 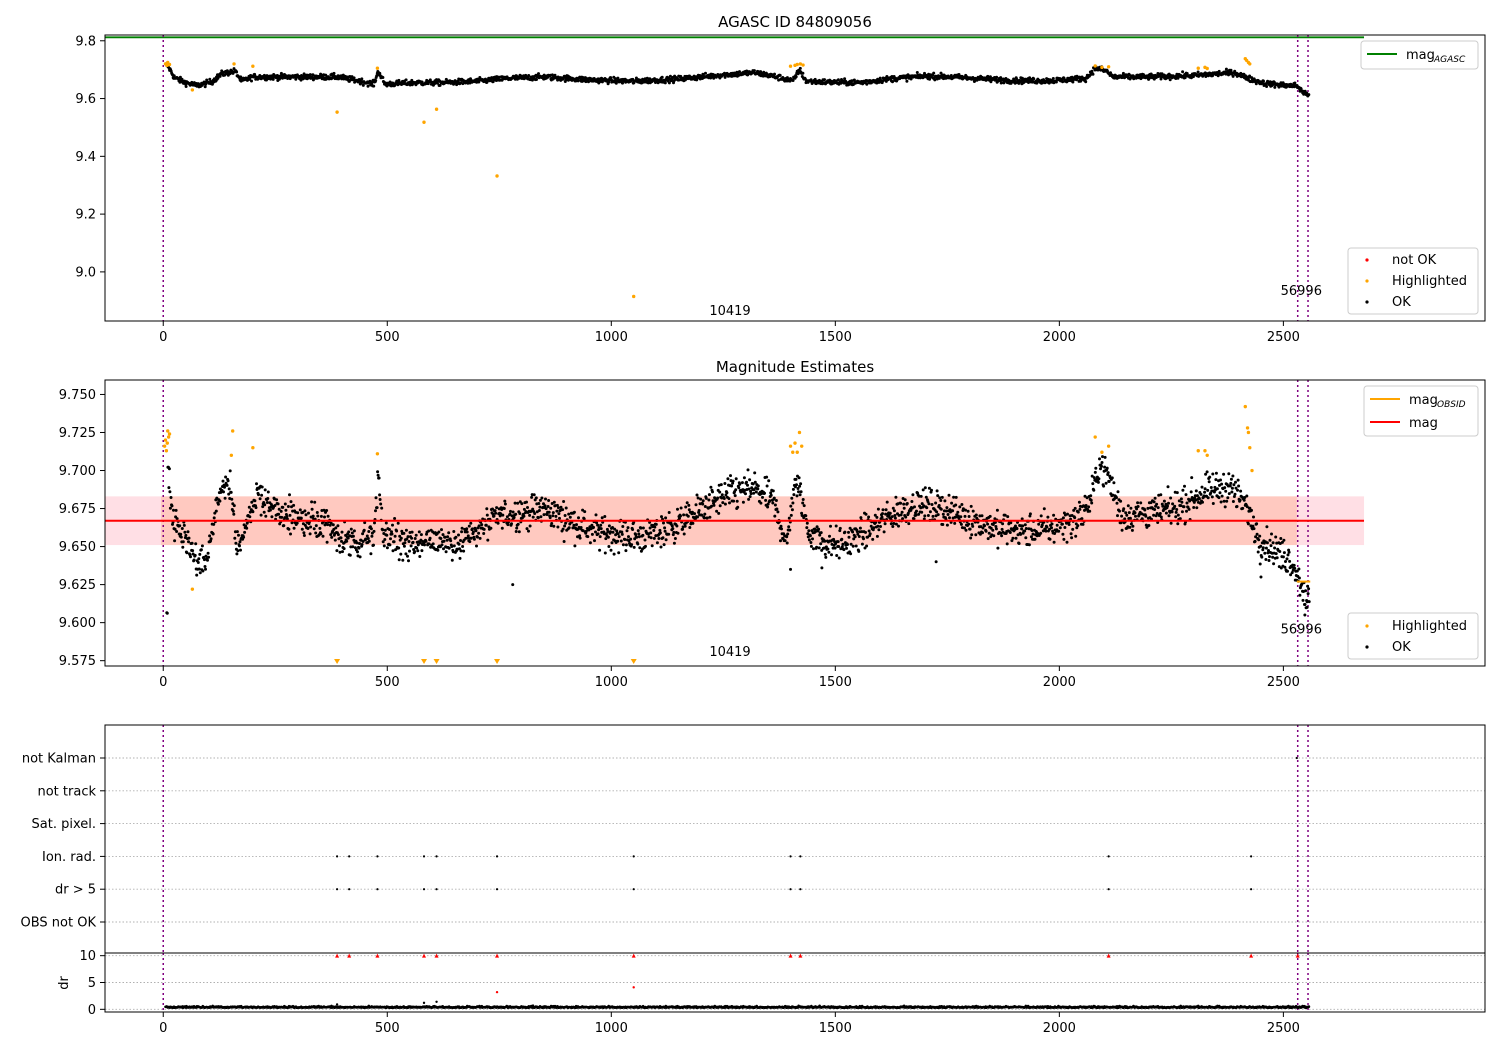 I want to click on agasc-panel-title: AGASC ID 84809056, so click(x=795, y=22).